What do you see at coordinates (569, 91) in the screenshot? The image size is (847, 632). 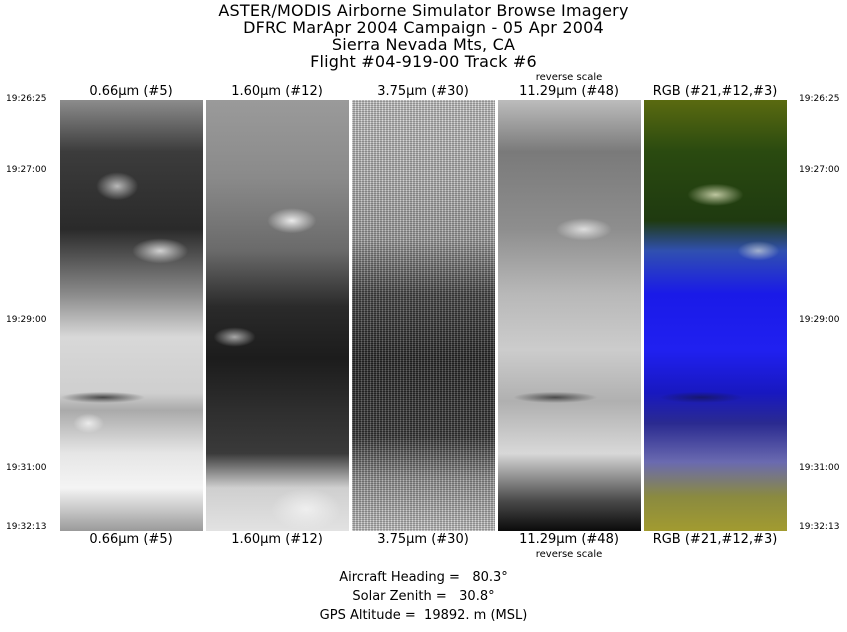 I see `band-label-top-4: 11.29μm (#48)` at bounding box center [569, 91].